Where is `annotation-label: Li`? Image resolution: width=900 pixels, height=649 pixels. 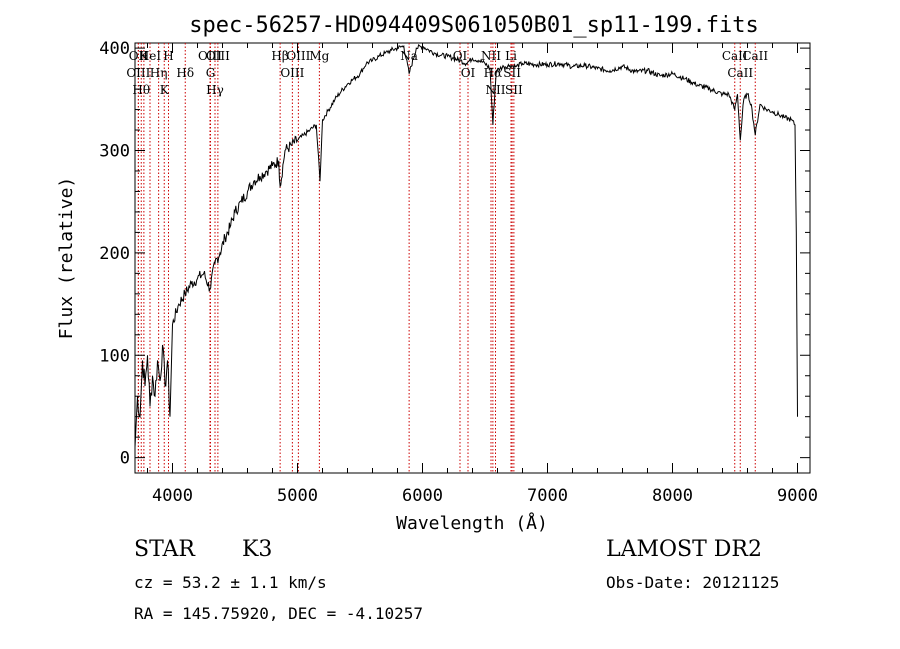
annotation-label: Li is located at coordinates (511, 56).